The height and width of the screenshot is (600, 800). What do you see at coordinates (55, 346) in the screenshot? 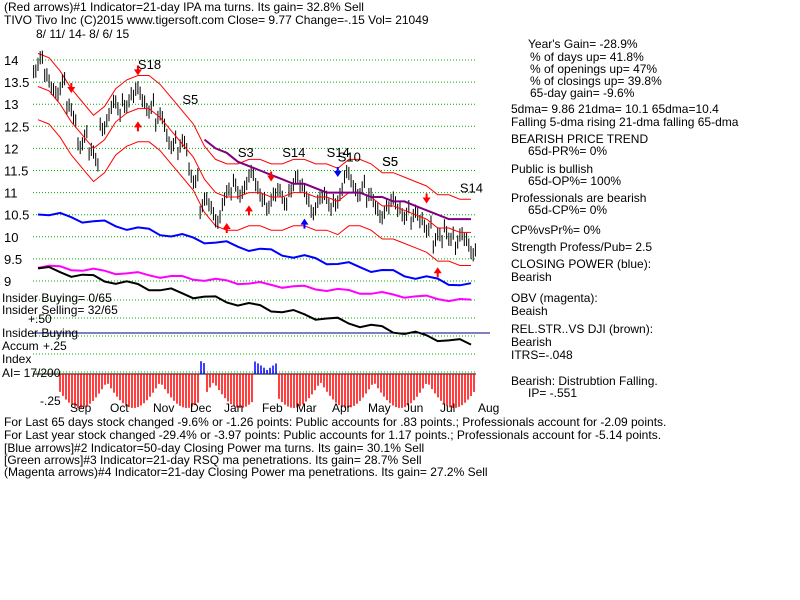
I see `plus25-label: +.25` at bounding box center [55, 346].